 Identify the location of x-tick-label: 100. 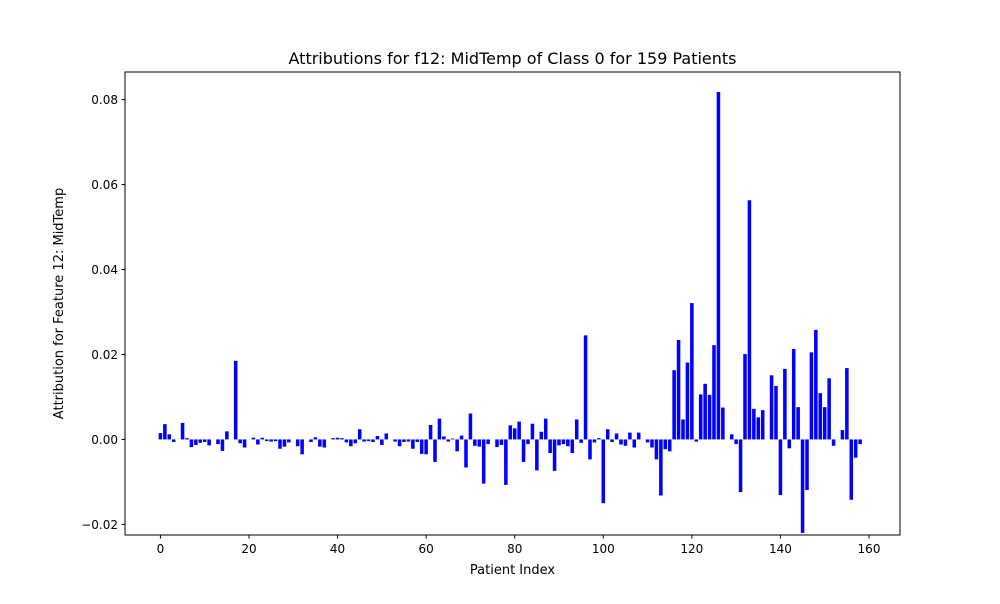
(603, 549).